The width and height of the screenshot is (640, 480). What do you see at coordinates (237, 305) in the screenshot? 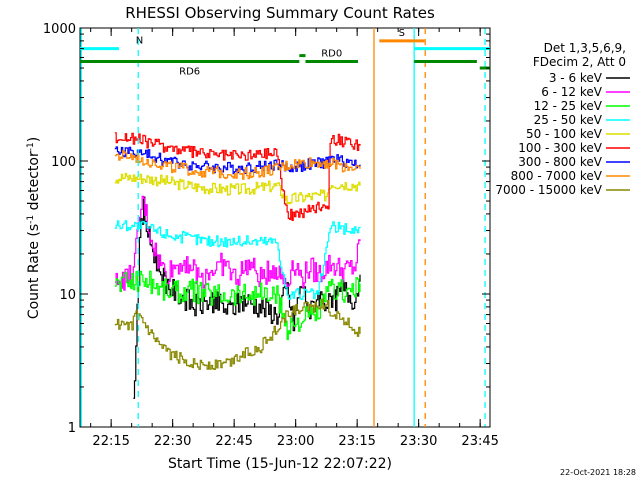
I see `series-12-25-kev` at bounding box center [237, 305].